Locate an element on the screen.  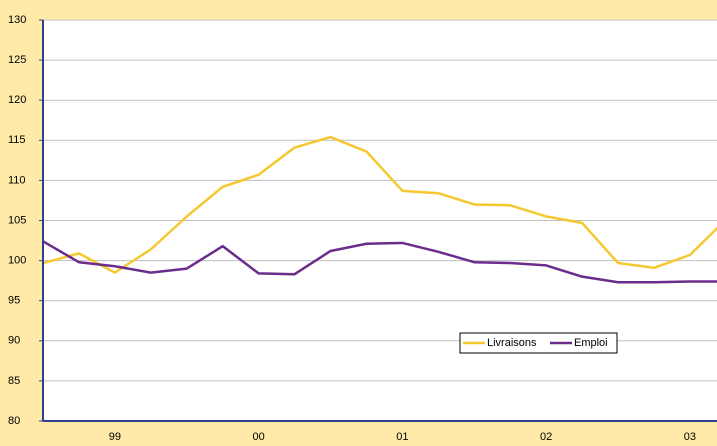
y-tick-label: 90 is located at coordinates (14, 341).